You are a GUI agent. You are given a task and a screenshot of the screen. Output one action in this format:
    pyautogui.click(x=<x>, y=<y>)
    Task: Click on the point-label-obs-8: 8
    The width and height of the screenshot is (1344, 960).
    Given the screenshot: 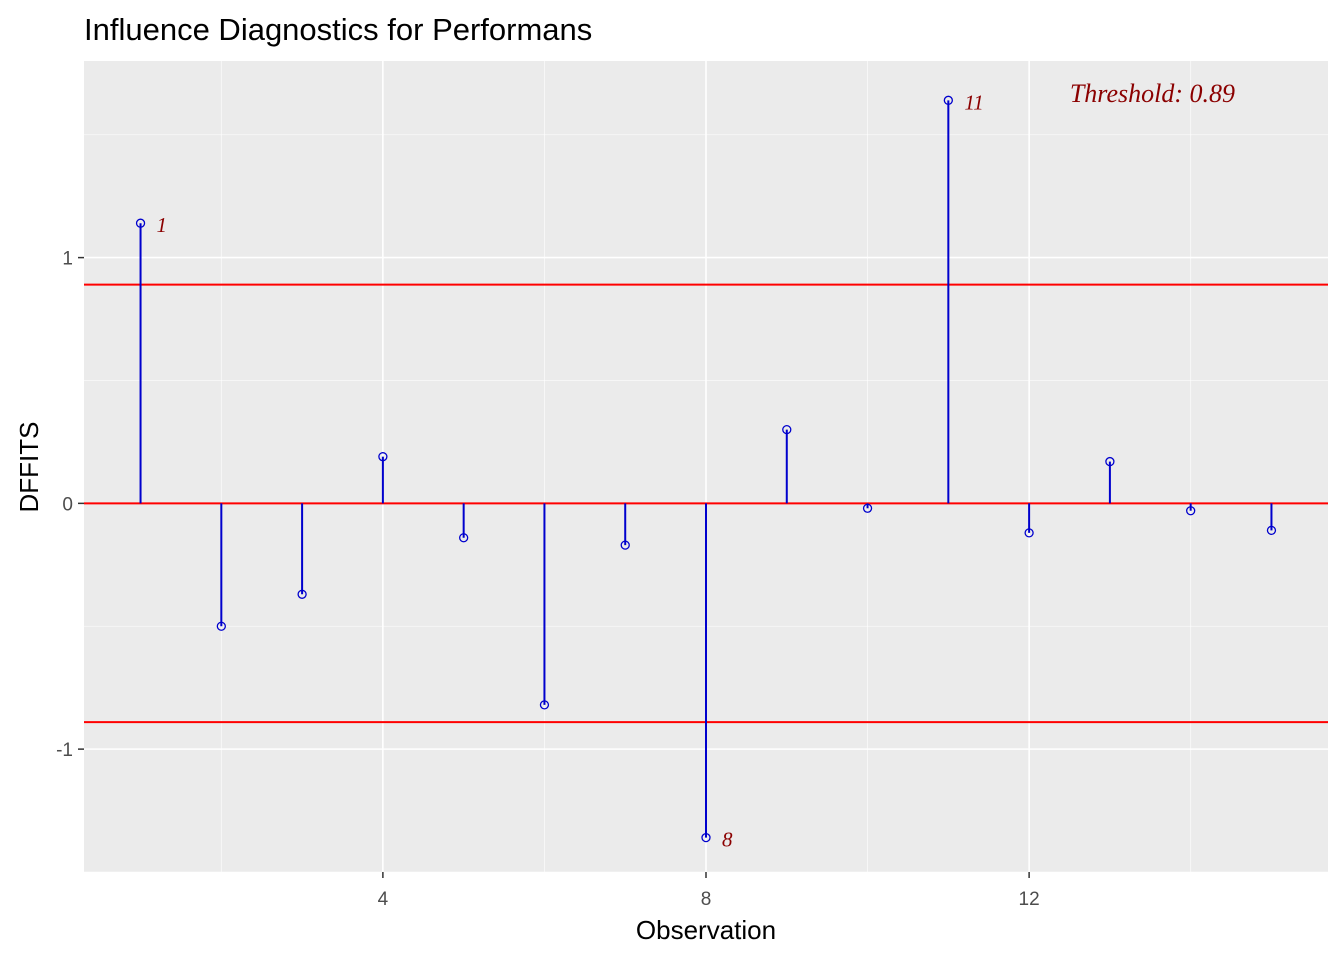 What is the action you would take?
    pyautogui.click(x=727, y=840)
    